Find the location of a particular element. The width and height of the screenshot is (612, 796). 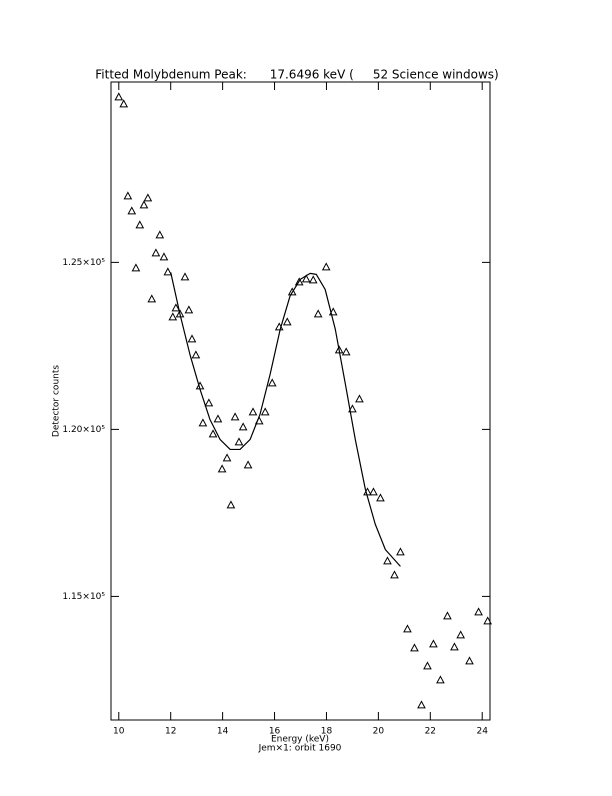

y-tick-label: 1.25×10⁵ is located at coordinates (83, 263).